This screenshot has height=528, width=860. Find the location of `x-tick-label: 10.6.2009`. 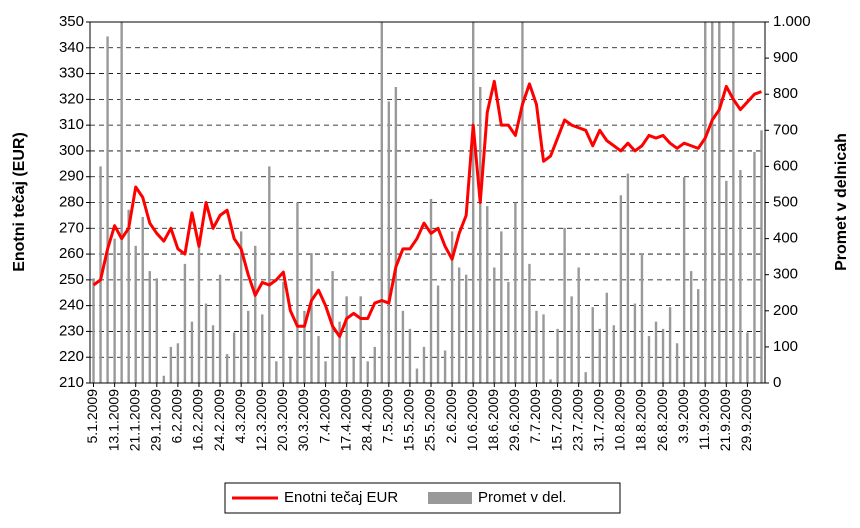

x-tick-label: 10.6.2009 is located at coordinates (472, 420).